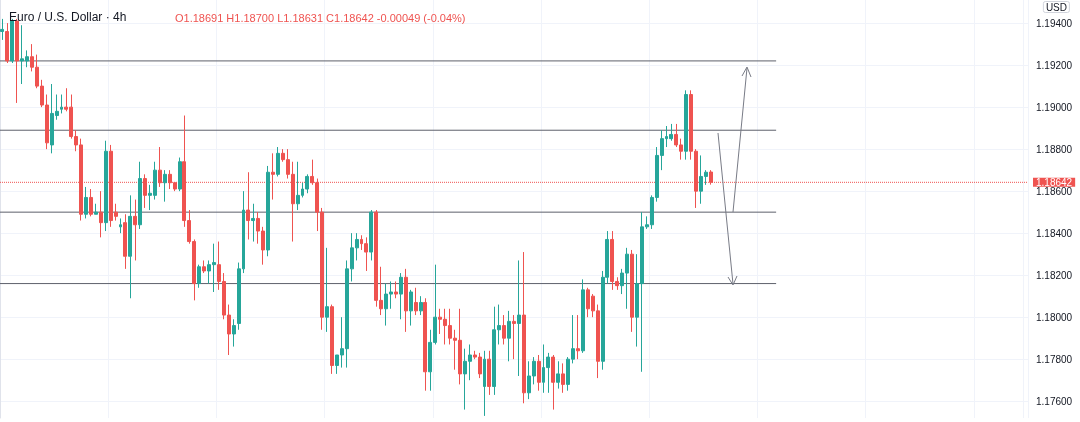 The height and width of the screenshot is (422, 1080). Describe the element at coordinates (1054, 182) in the screenshot. I see `ref-line-label: 1.18642` at that location.